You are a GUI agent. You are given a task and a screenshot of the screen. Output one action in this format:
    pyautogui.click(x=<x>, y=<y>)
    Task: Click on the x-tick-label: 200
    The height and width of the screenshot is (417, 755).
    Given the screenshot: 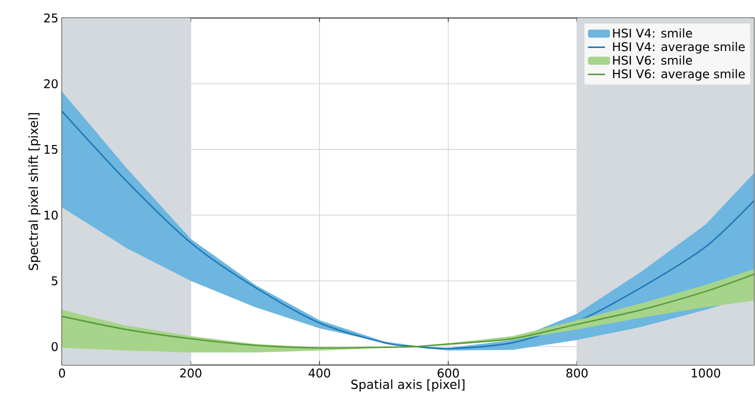 What is the action you would take?
    pyautogui.click(x=191, y=373)
    